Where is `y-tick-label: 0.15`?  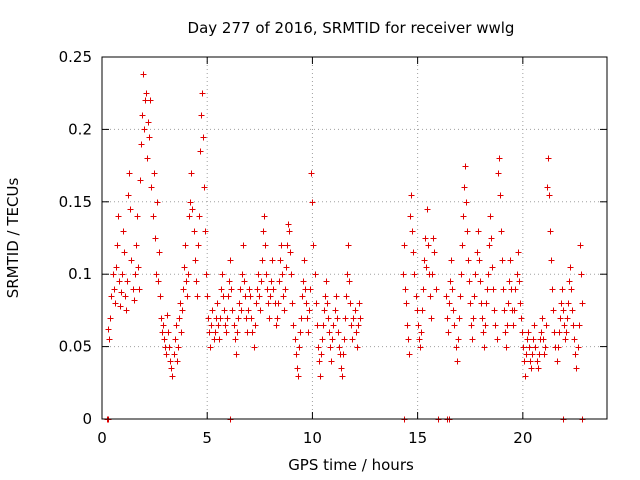
y-tick-label: 0.15 is located at coordinates (75, 202).